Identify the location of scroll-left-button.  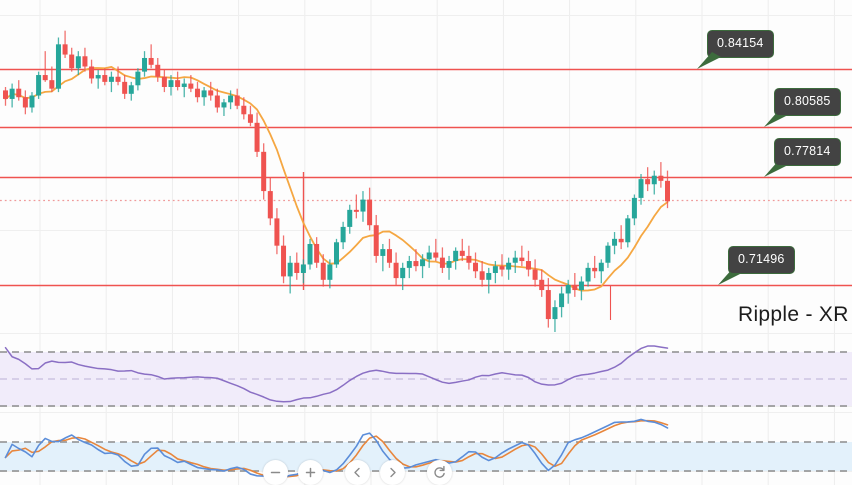
(357, 472).